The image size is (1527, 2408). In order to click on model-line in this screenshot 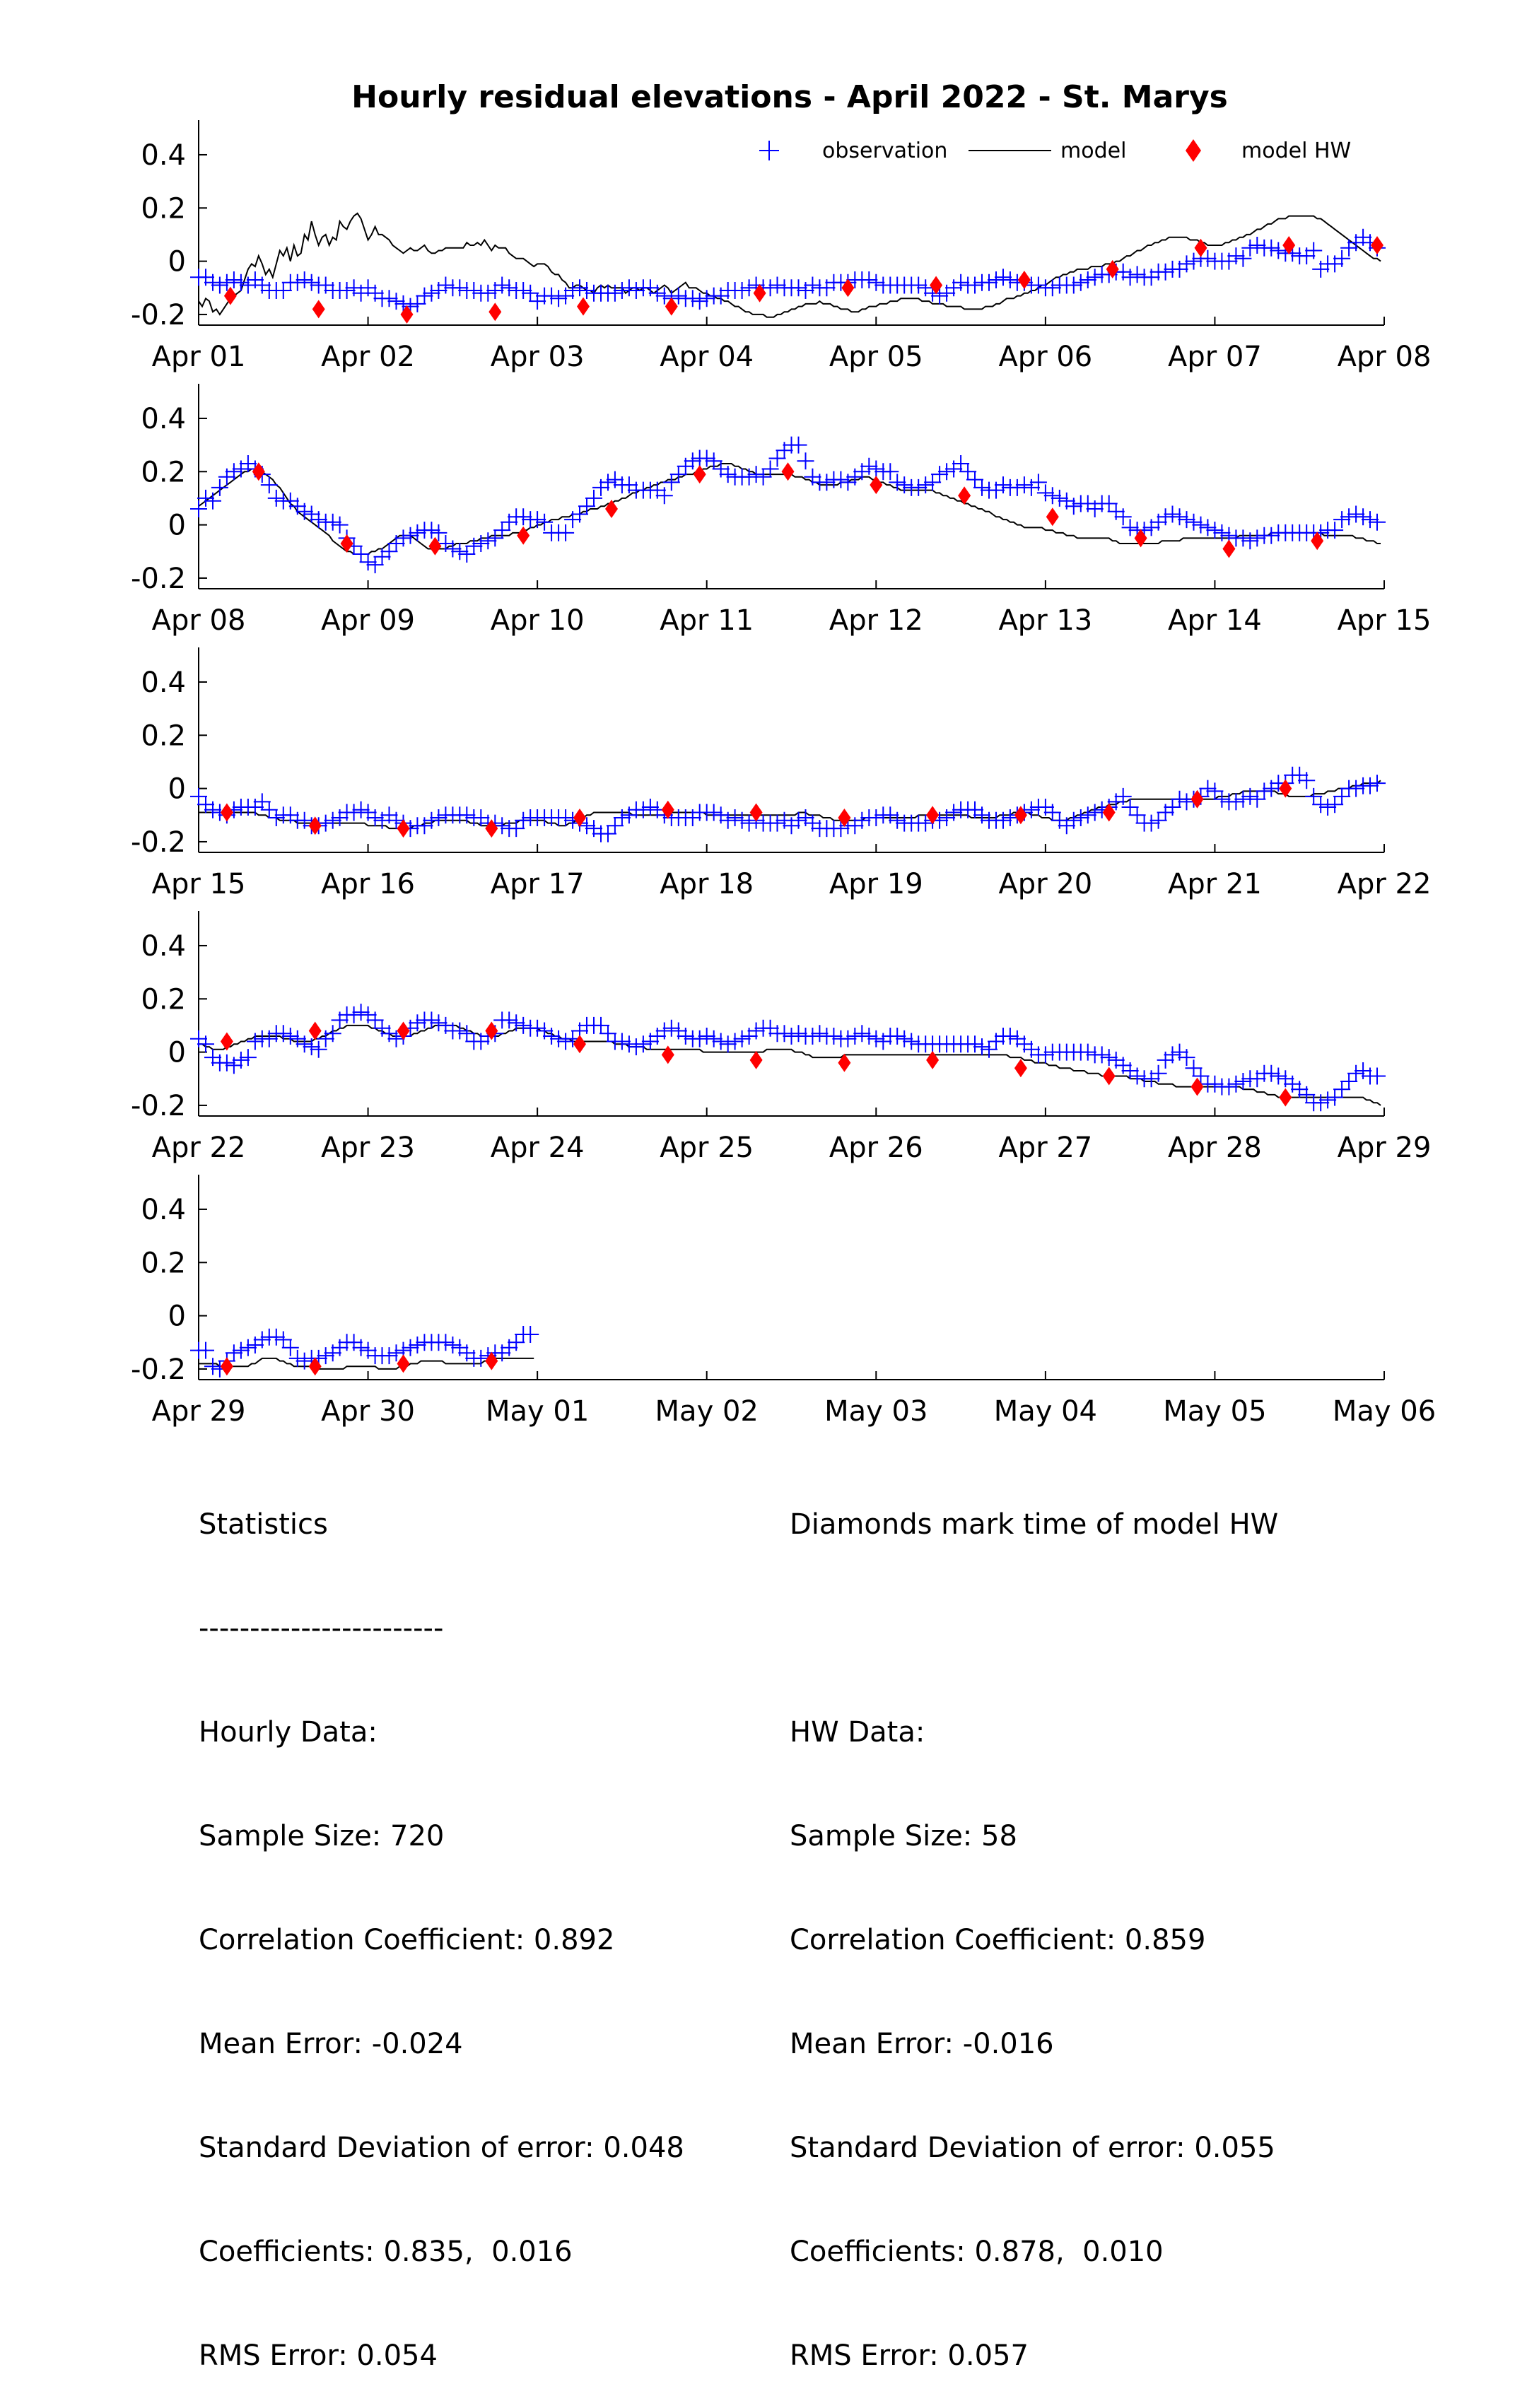, I will do `click(789, 265)`.